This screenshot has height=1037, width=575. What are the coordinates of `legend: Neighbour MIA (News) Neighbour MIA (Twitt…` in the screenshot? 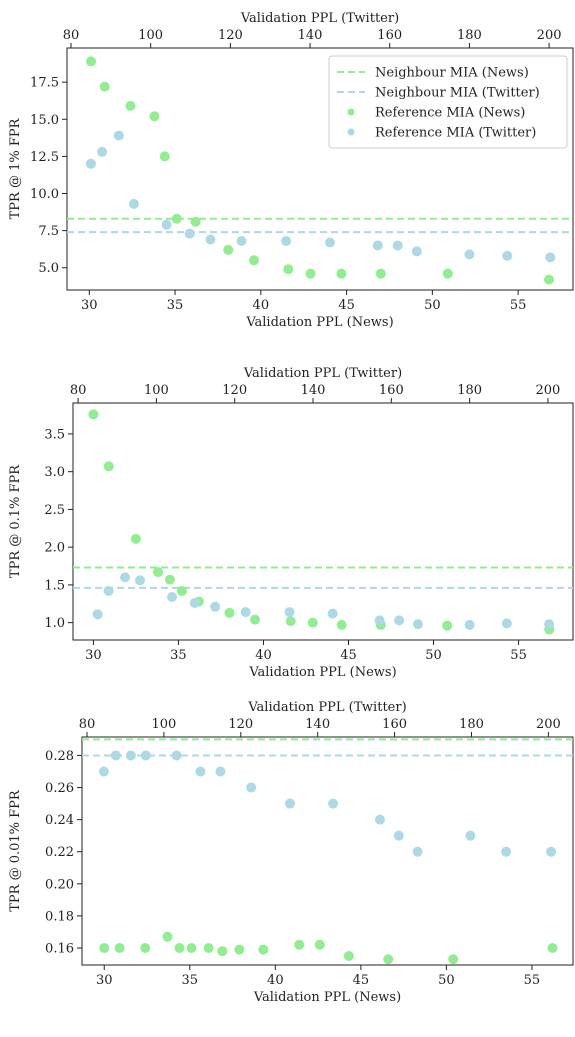 It's located at (448, 102).